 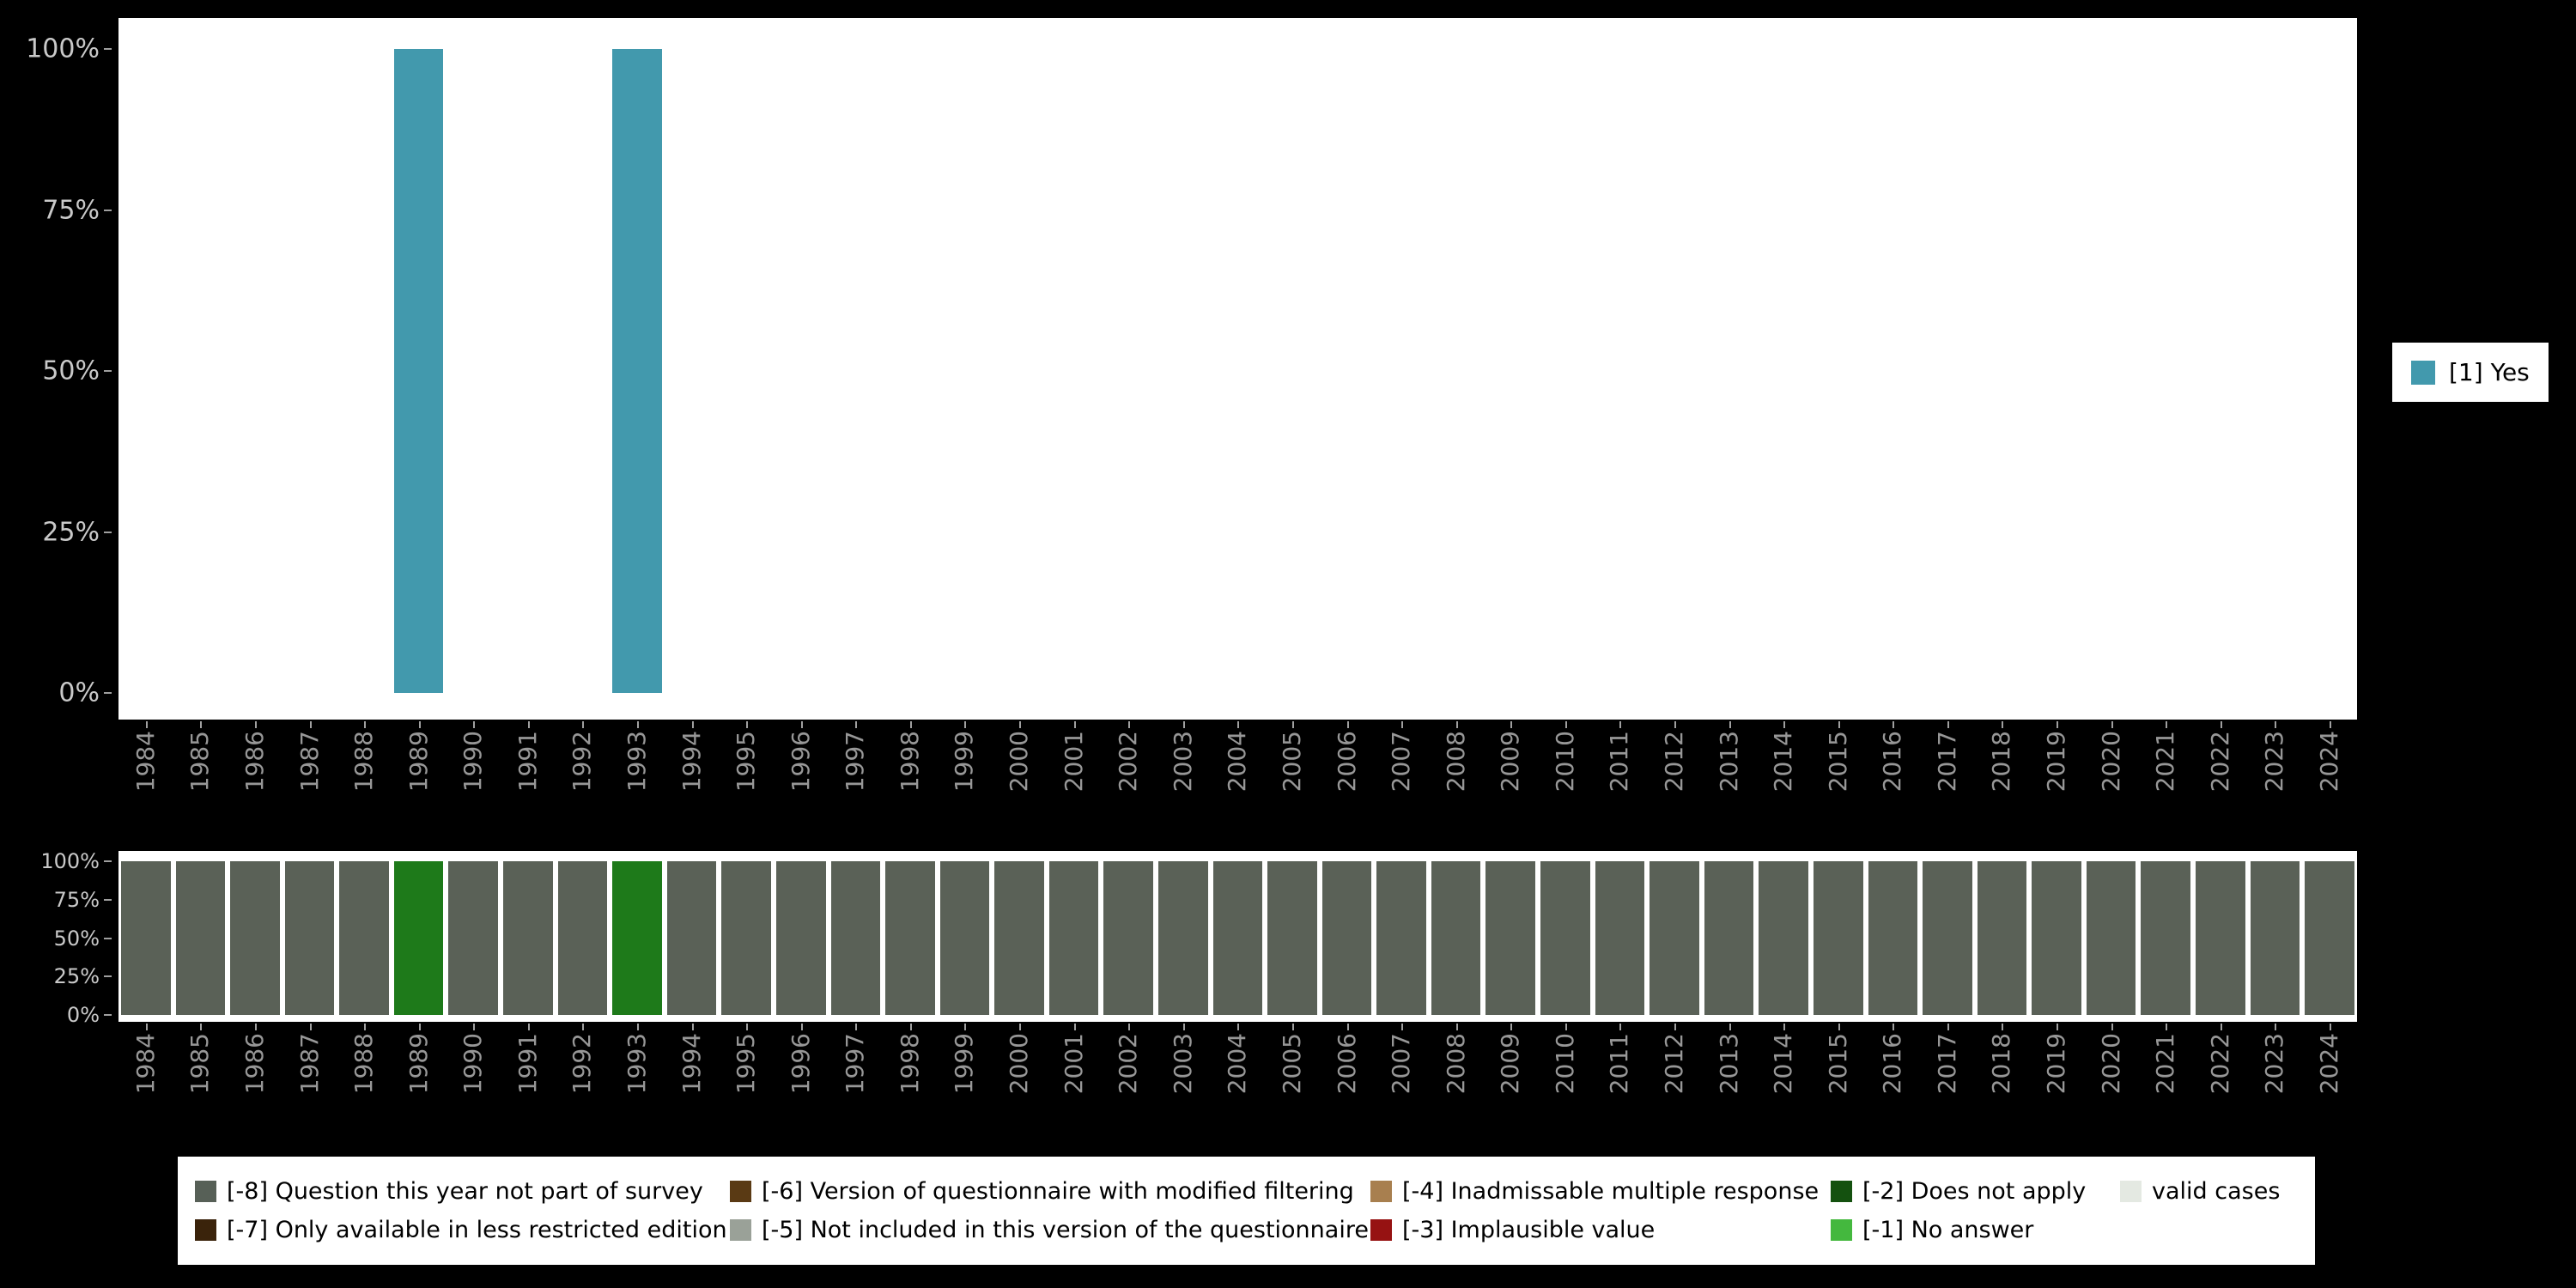 I want to click on x-slot-2004: 2004, so click(x=1239, y=775).